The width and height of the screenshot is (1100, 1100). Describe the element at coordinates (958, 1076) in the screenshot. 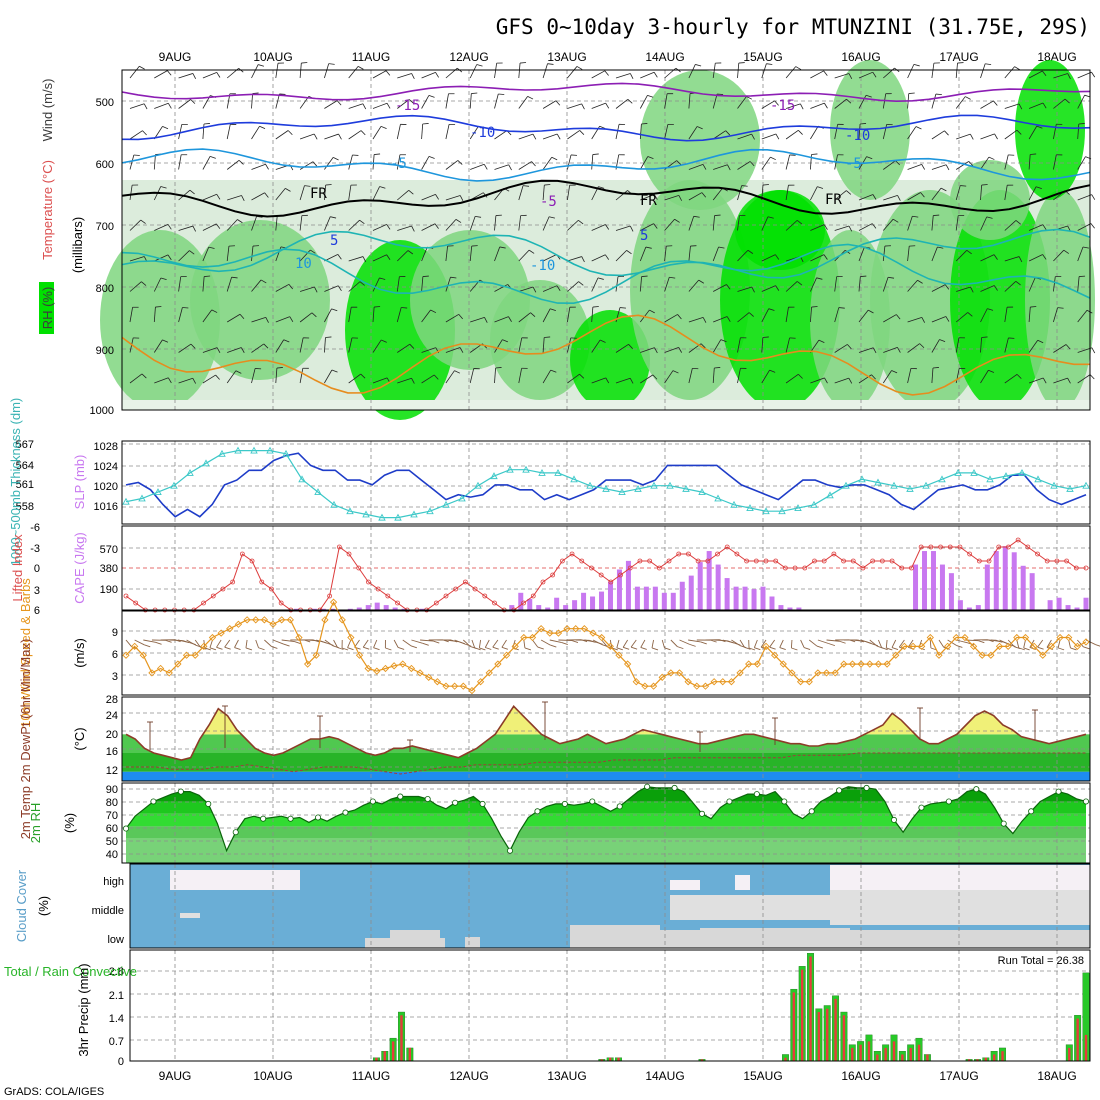

I see `bottom-date-8: 17AUG` at that location.